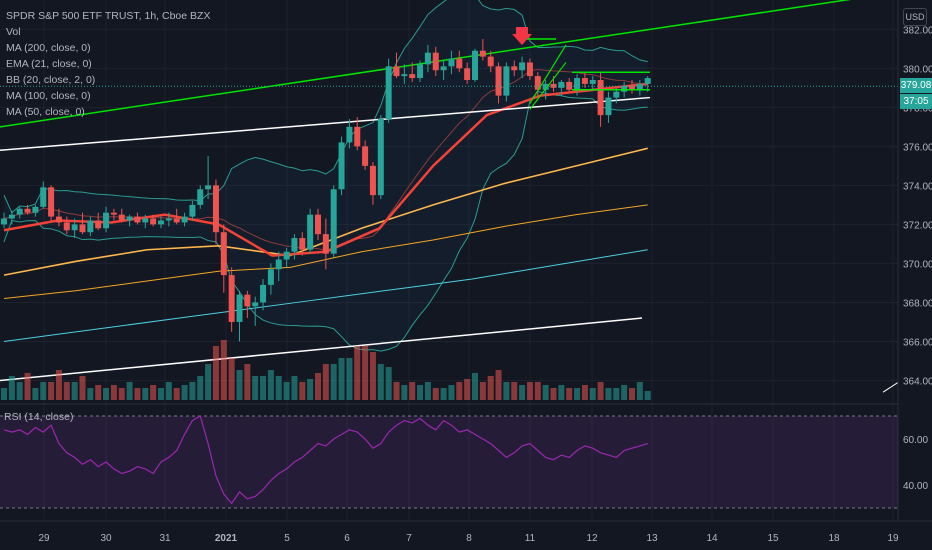 The width and height of the screenshot is (932, 550). What do you see at coordinates (49, 64) in the screenshot?
I see `legend-ema21: EMA (21, close, 0)` at bounding box center [49, 64].